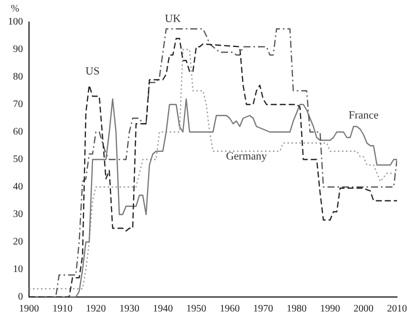  What do you see at coordinates (296, 309) in the screenshot?
I see `x-tick-label: 1980` at bounding box center [296, 309].